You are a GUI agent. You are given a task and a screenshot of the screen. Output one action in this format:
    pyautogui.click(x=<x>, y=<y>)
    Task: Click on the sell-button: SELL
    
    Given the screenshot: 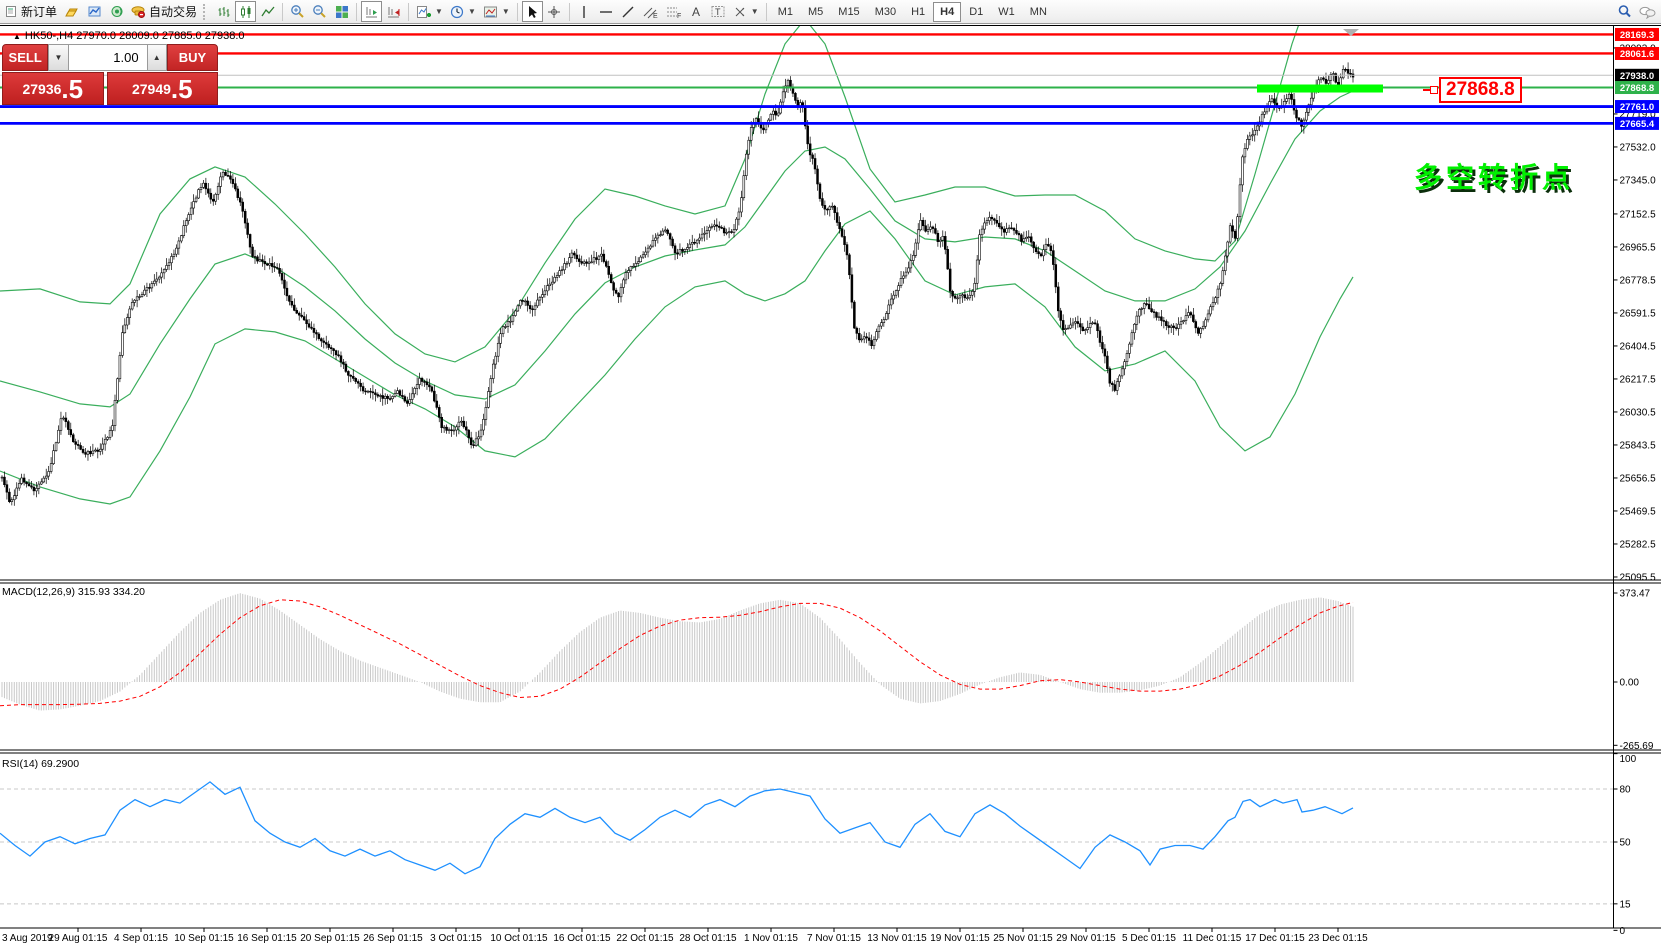 What is the action you would take?
    pyautogui.click(x=25, y=57)
    